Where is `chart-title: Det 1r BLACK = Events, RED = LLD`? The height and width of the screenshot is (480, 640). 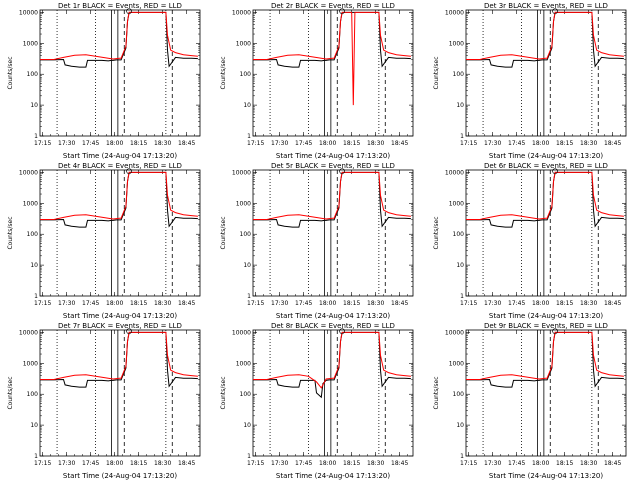
chart-title: Det 1r BLACK = Events, RED = LLD is located at coordinates (120, 6).